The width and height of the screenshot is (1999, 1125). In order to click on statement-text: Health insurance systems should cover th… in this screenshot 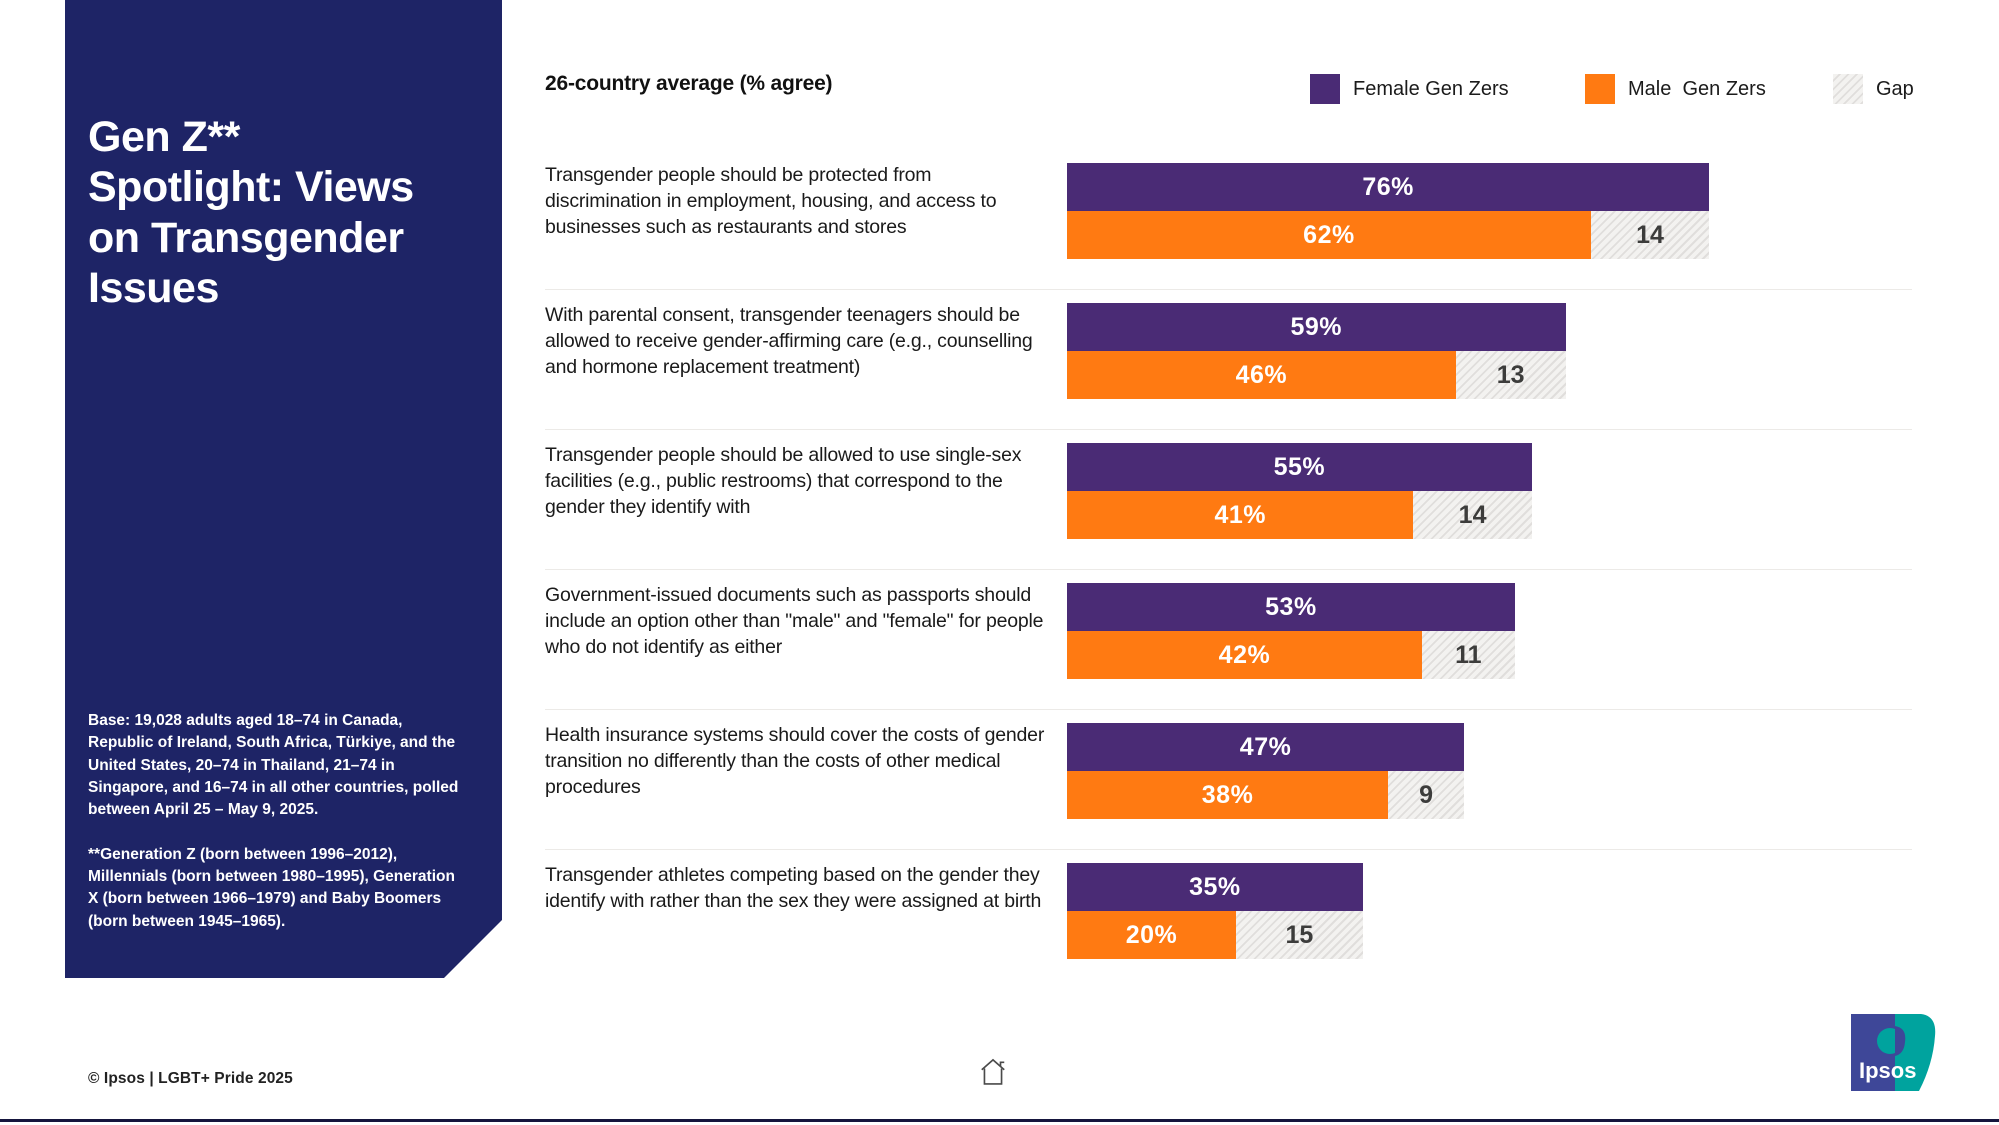, I will do `click(795, 761)`.